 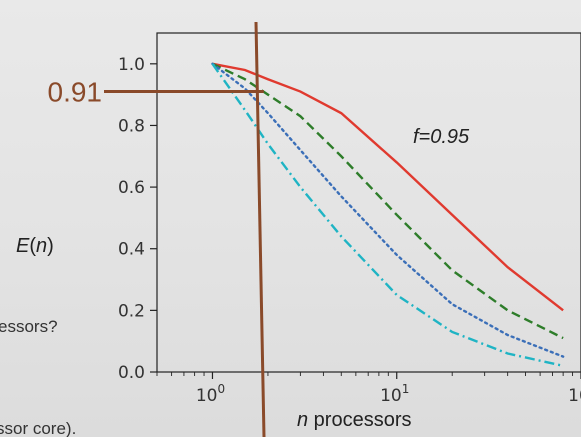 I want to click on y-tick-label: 0.4, so click(x=131, y=250).